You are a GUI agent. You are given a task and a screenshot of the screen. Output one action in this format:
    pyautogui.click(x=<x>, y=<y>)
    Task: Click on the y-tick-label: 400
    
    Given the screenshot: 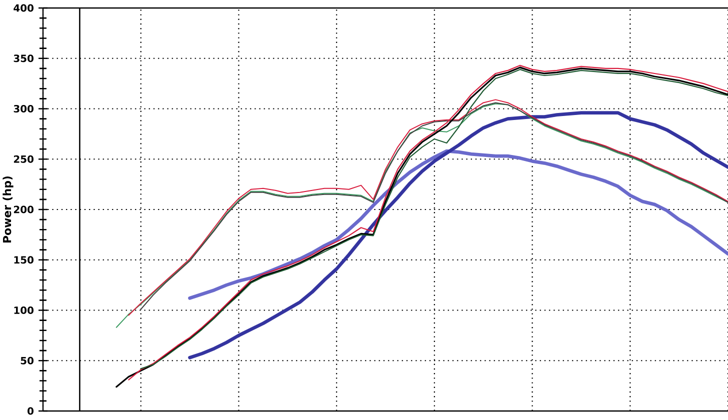 What is the action you would take?
    pyautogui.click(x=24, y=8)
    